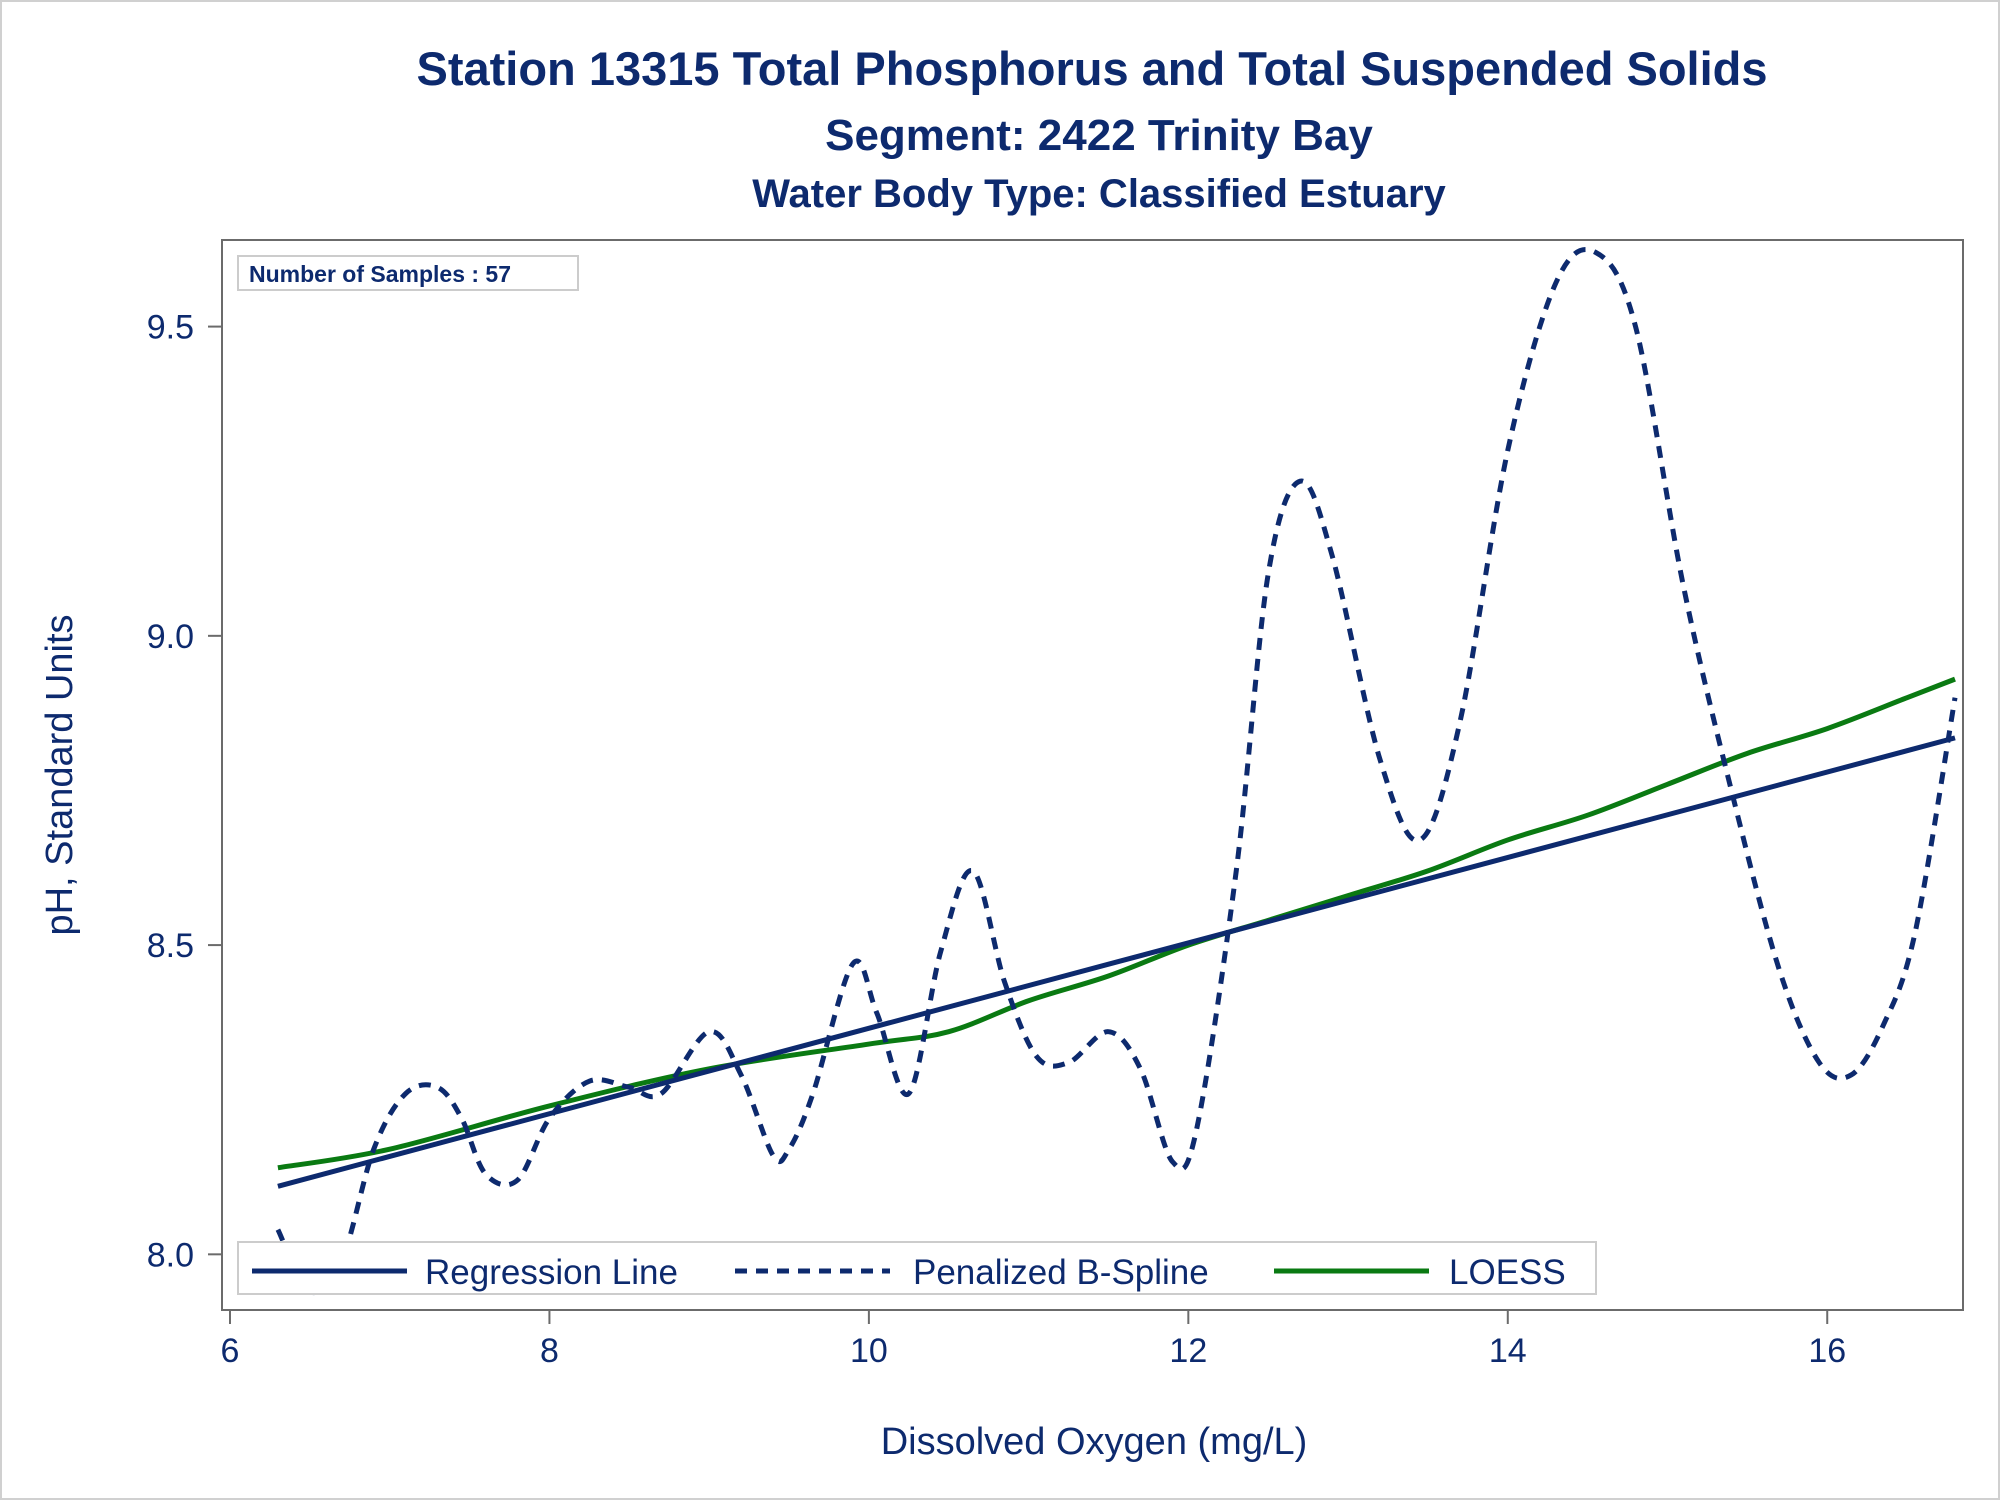 This screenshot has height=1500, width=2000. Describe the element at coordinates (60, 774) in the screenshot. I see `y-axis-label: pH, Standard Units` at that location.